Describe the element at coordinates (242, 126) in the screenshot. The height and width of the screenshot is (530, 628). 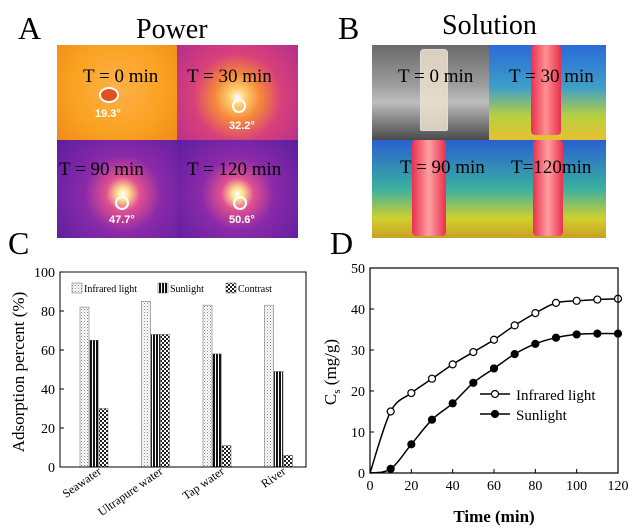
I see `temperature-readout: 32.2°` at that location.